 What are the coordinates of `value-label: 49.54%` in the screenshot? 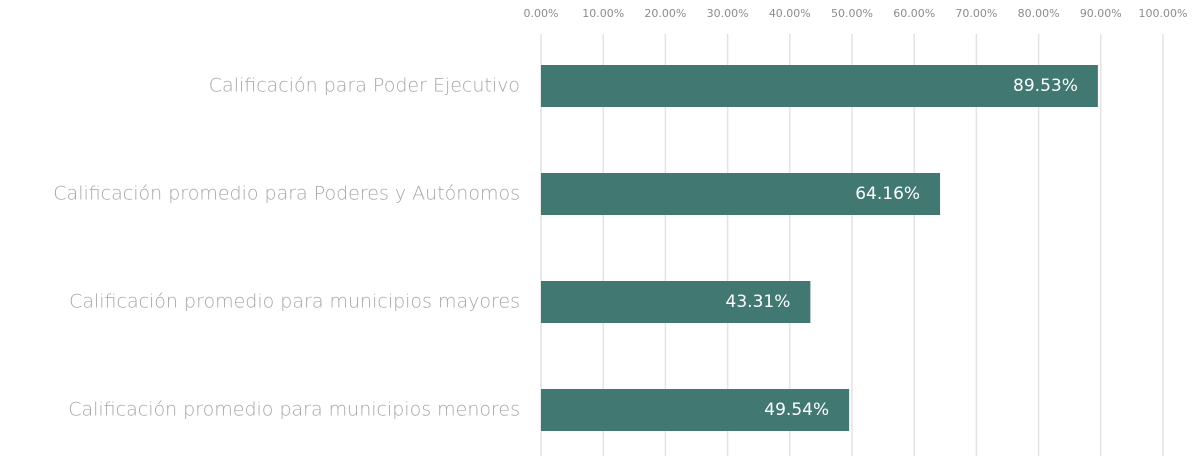 It's located at (796, 410).